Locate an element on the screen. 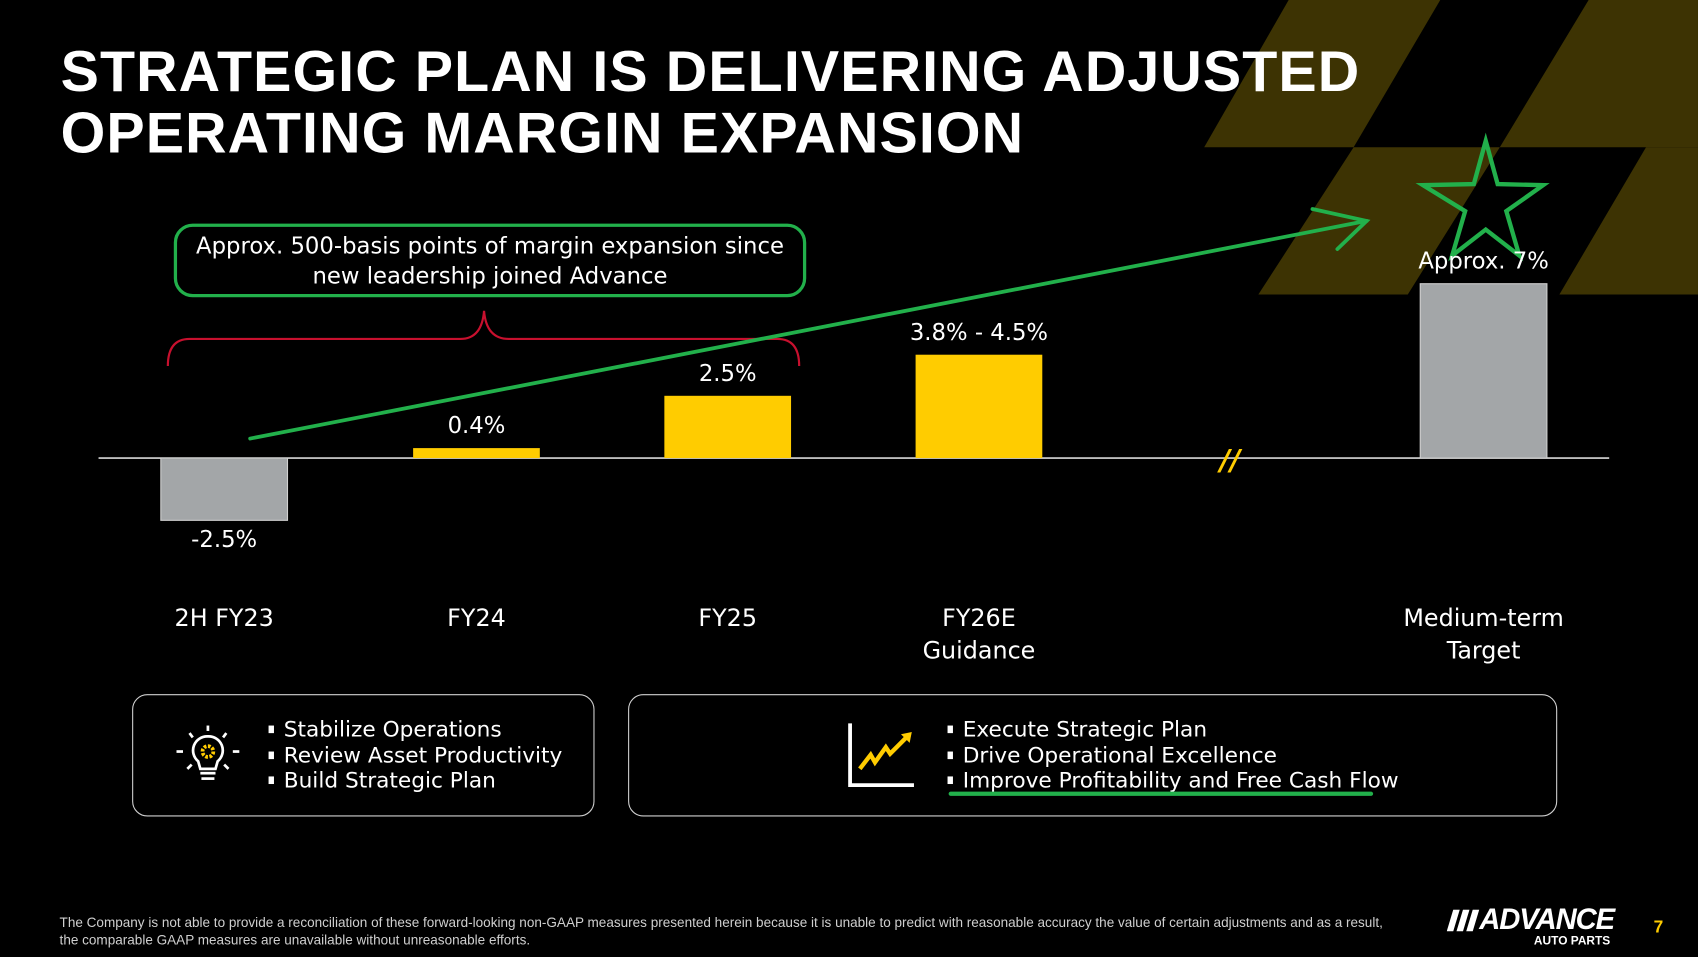 The image size is (1698, 957). category-label: 2H FY23 is located at coordinates (224, 619).